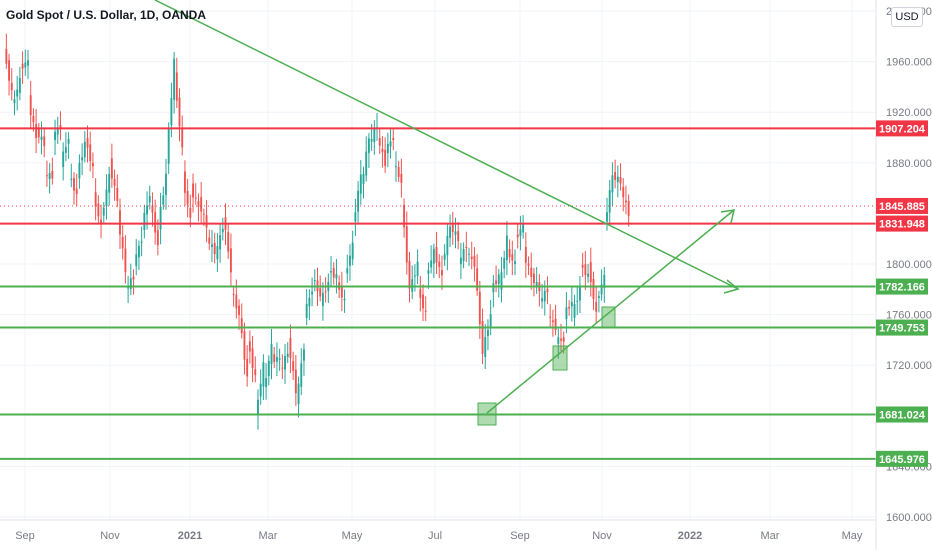 The width and height of the screenshot is (932, 550). I want to click on ascending-trend-line, so click(610, 311).